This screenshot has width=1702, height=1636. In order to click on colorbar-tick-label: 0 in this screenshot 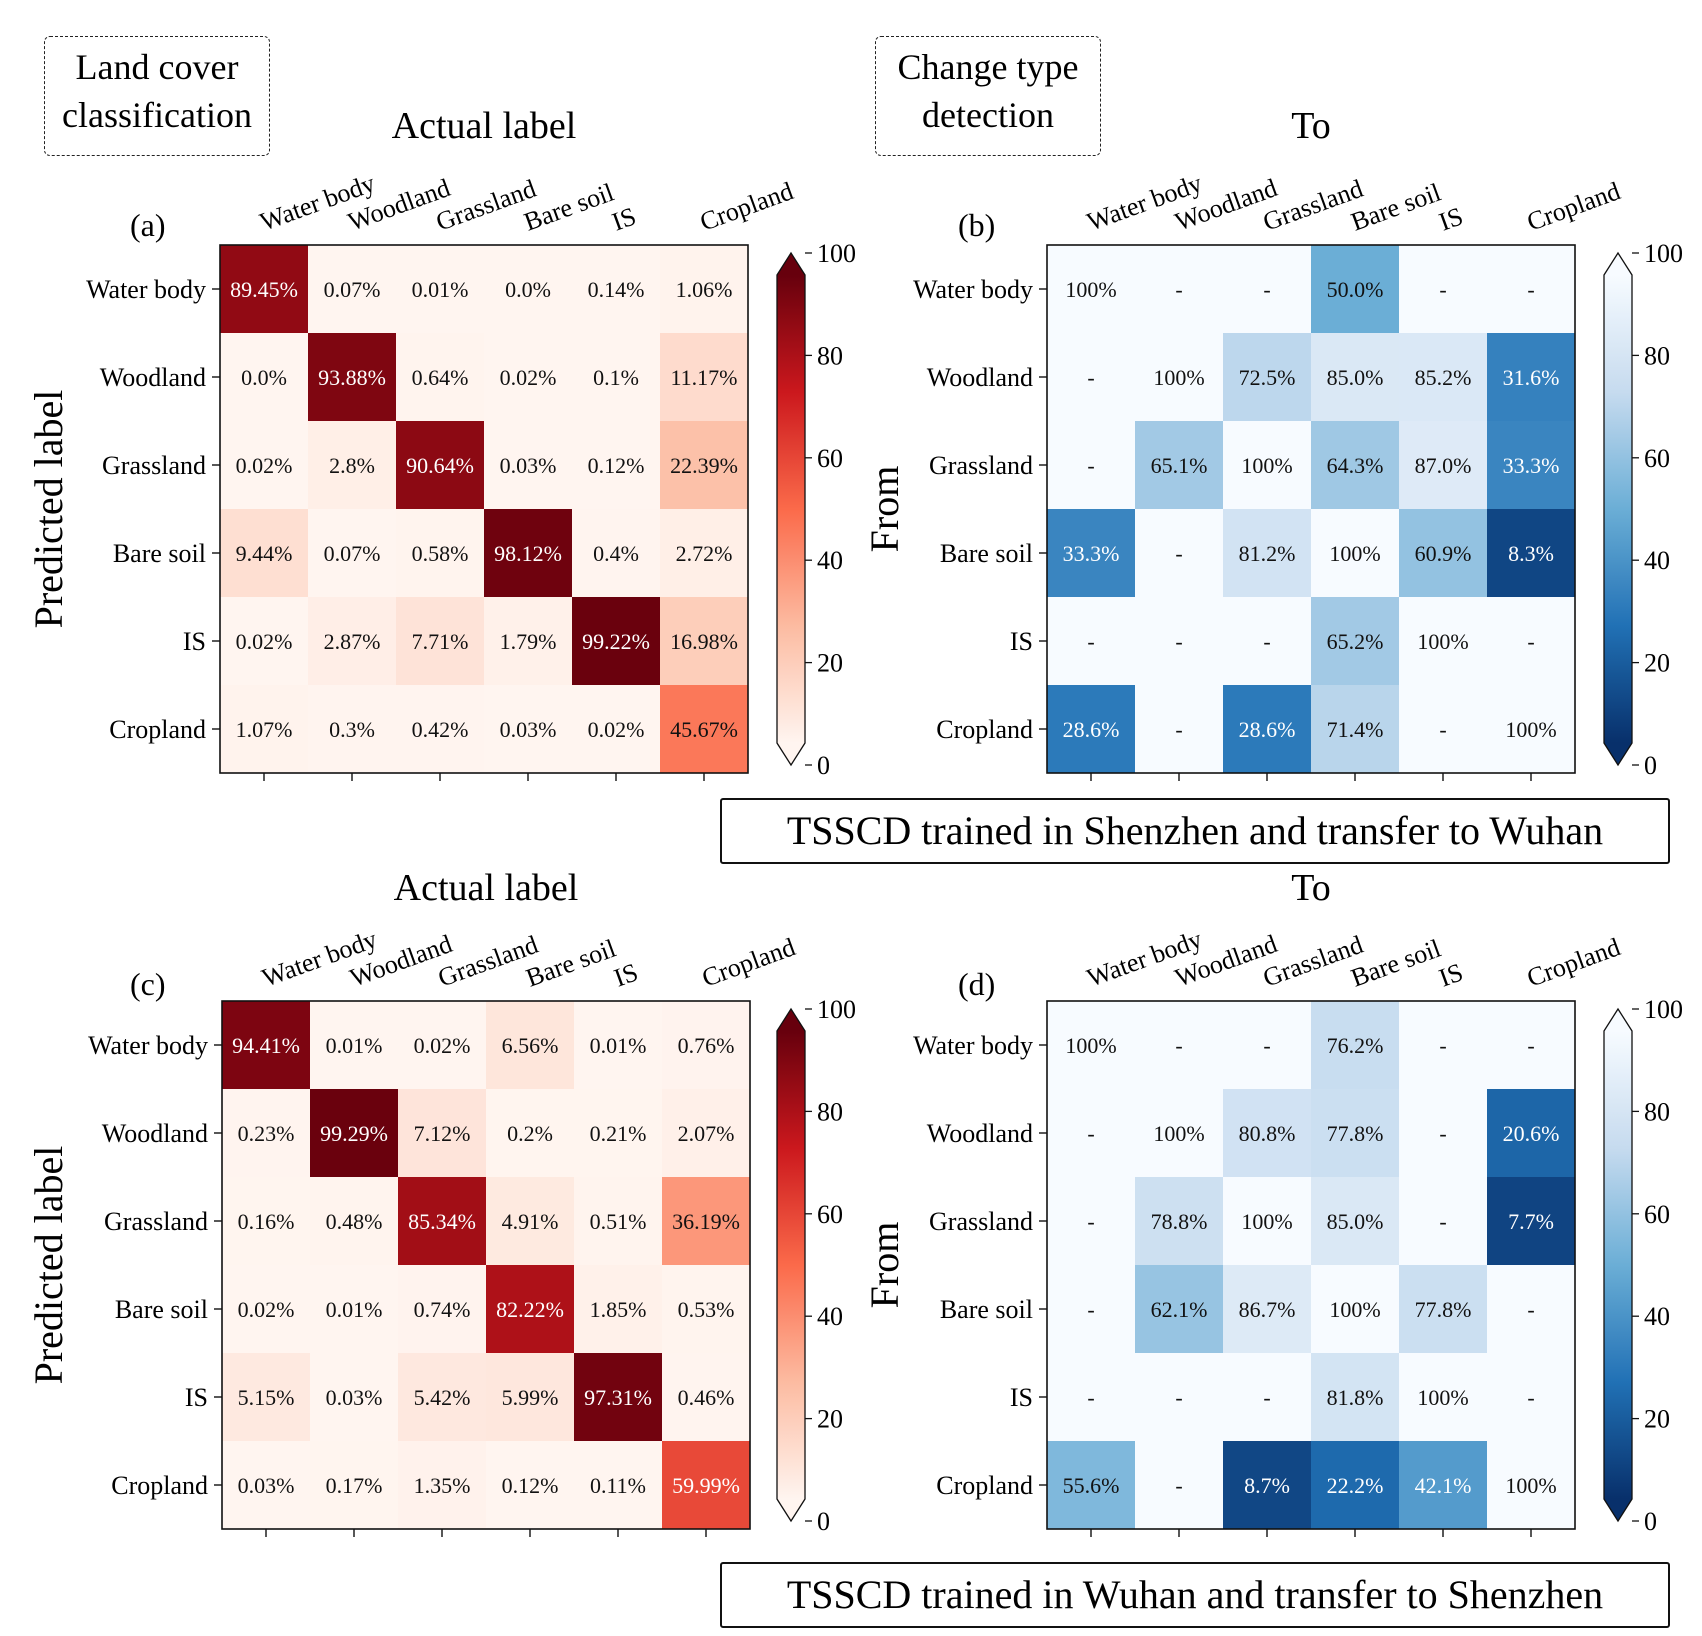, I will do `click(1650, 1521)`.